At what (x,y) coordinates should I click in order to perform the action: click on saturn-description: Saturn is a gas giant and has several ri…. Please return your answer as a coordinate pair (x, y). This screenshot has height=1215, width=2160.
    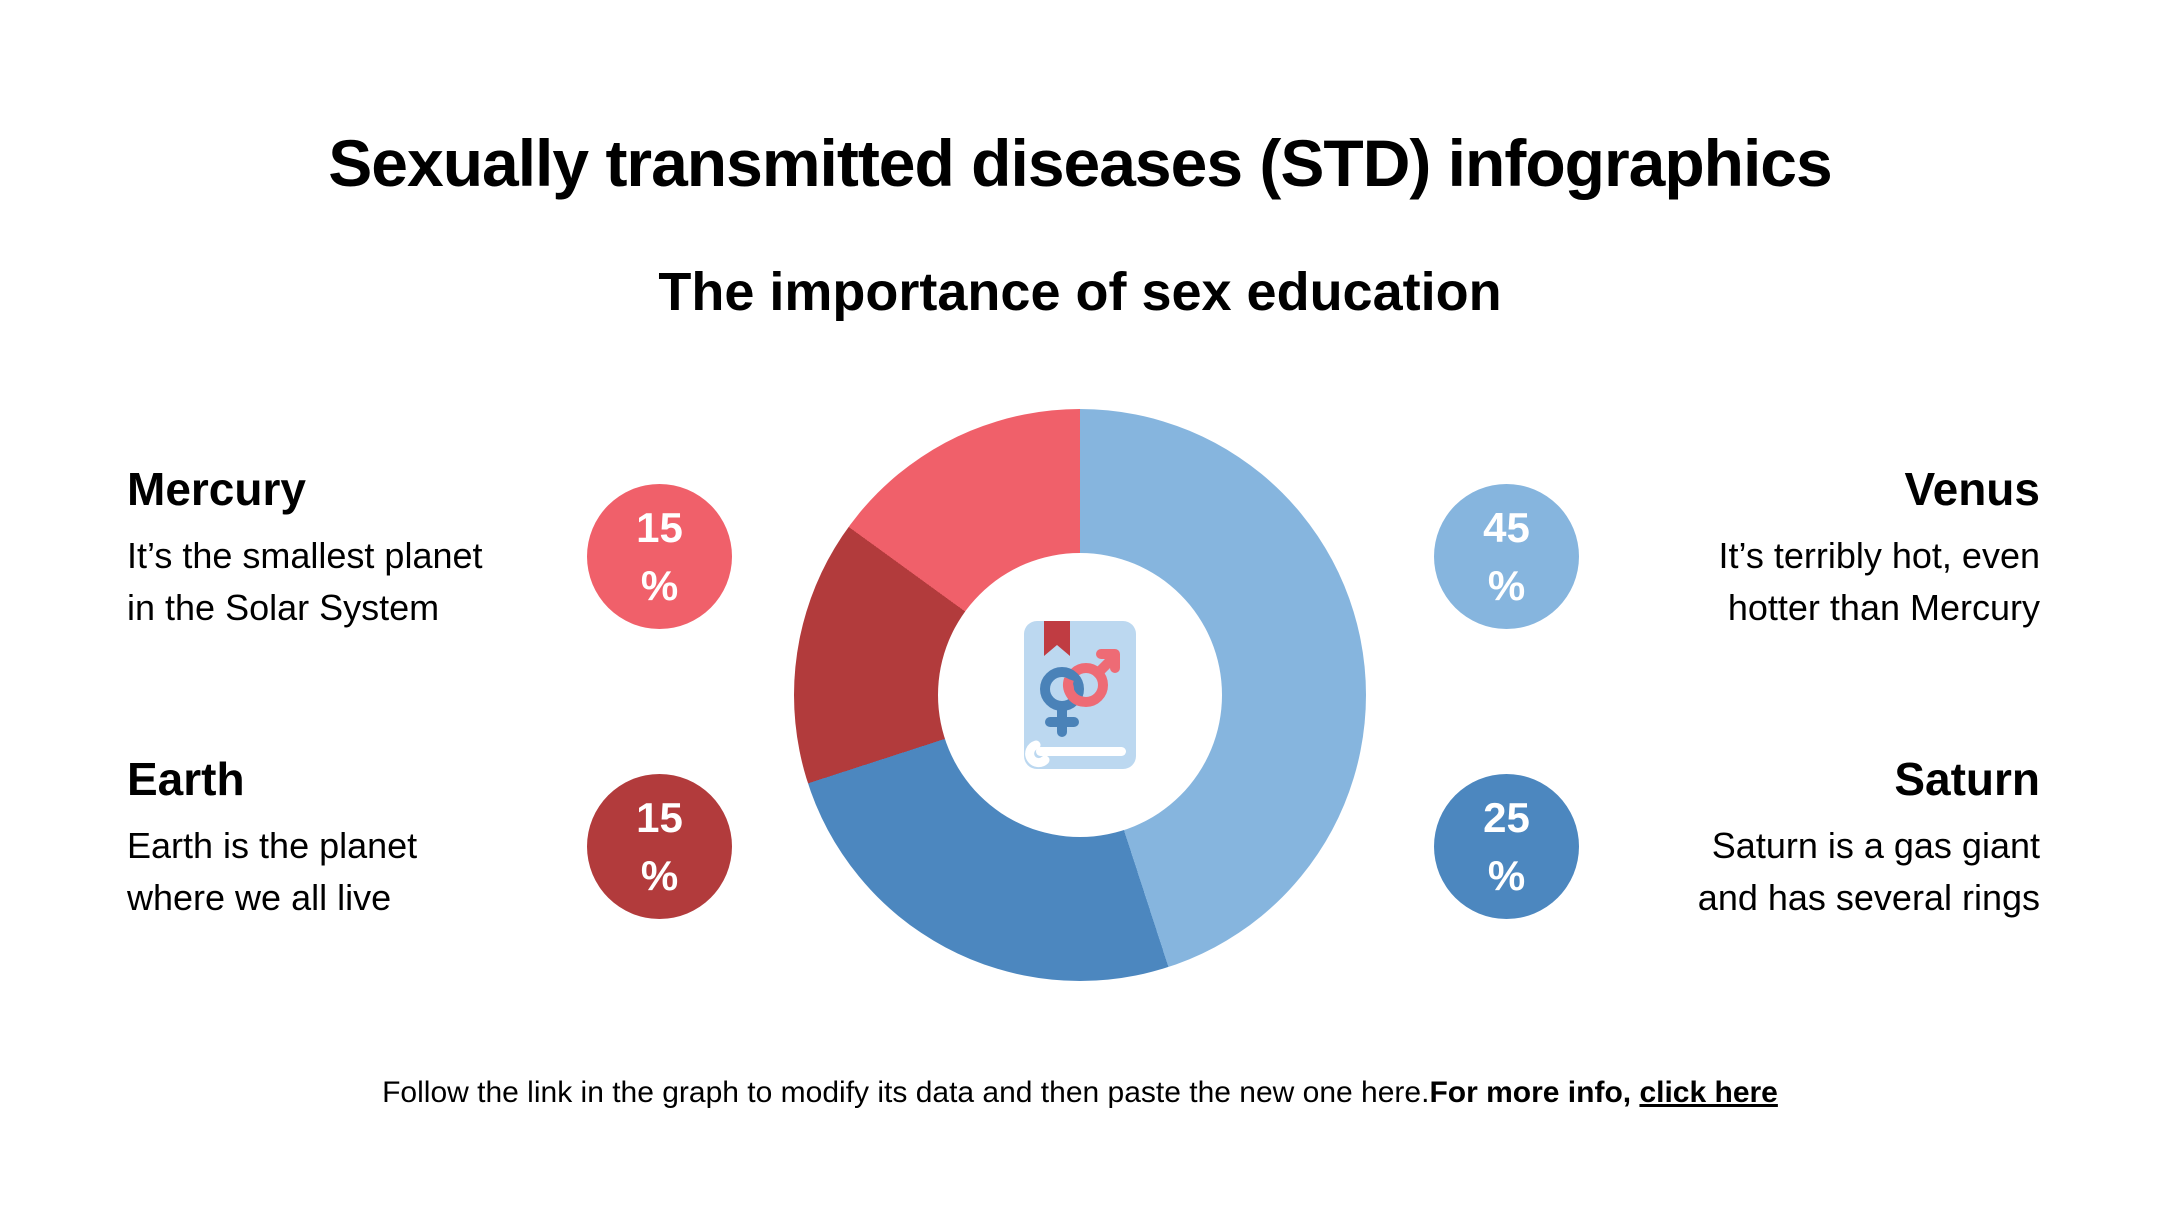
    Looking at the image, I should click on (1868, 871).